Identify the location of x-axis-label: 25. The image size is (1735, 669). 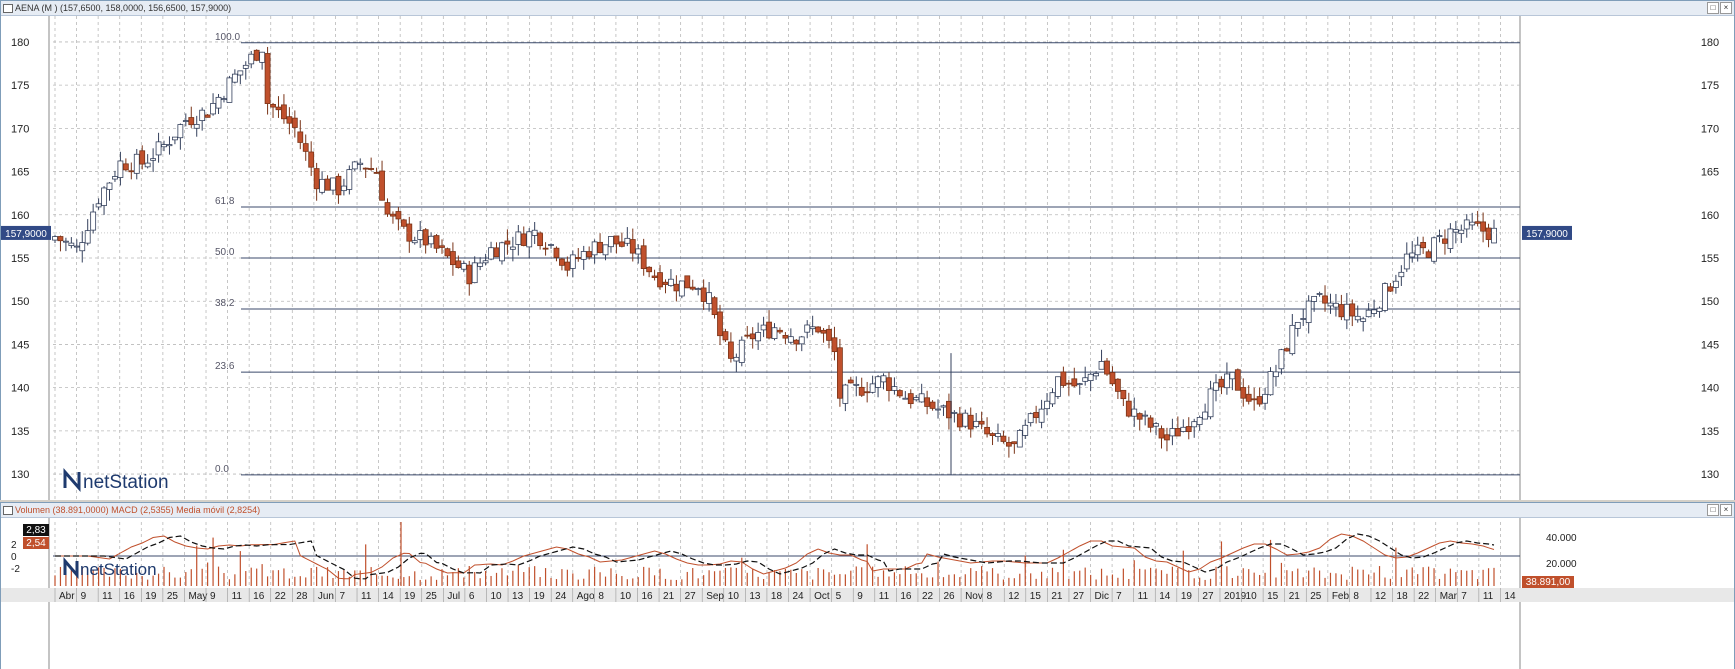
(1316, 596).